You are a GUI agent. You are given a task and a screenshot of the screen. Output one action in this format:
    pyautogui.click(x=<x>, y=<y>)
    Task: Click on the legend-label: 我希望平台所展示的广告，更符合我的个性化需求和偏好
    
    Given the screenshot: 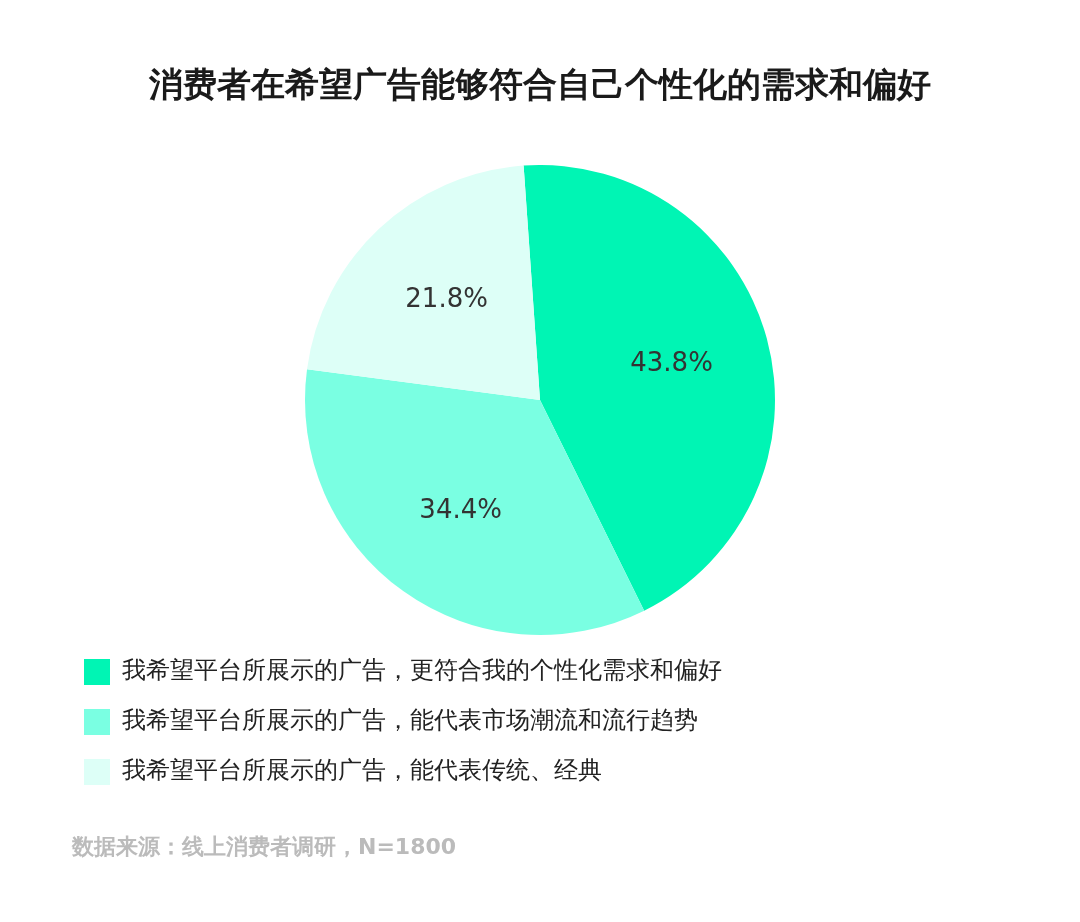 What is the action you would take?
    pyautogui.click(x=422, y=670)
    